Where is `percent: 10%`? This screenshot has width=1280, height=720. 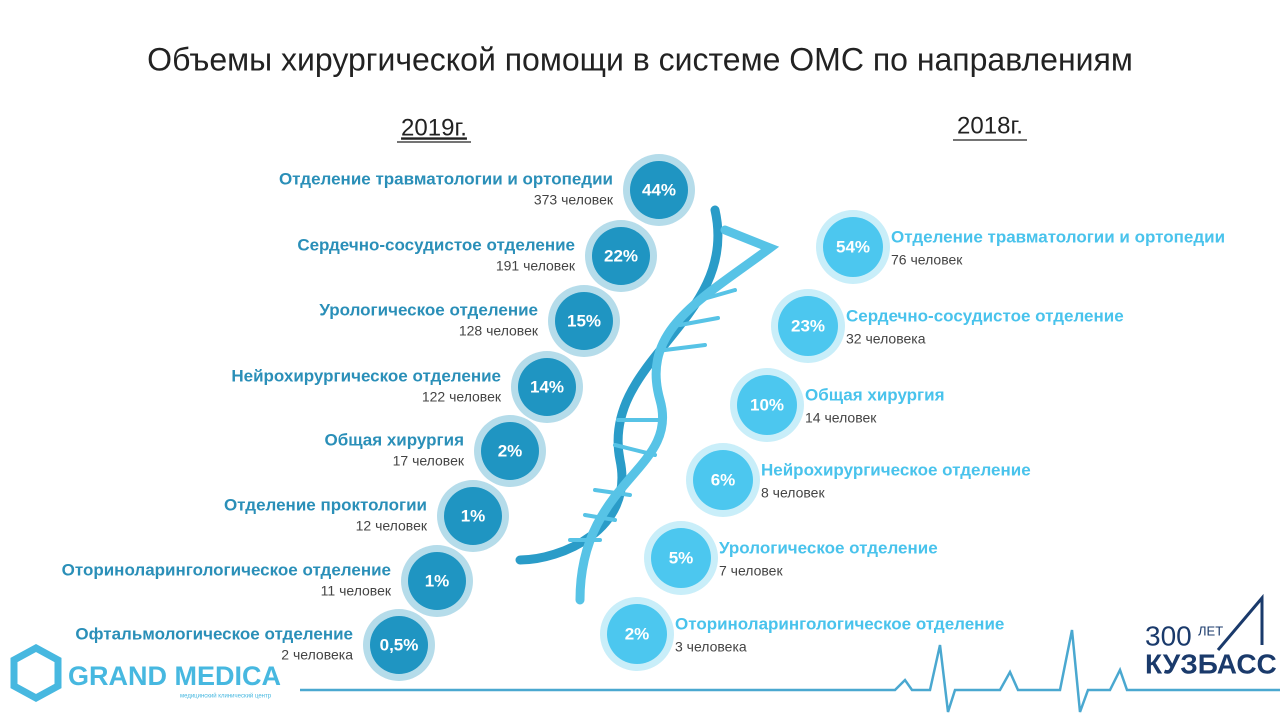 percent: 10% is located at coordinates (767, 404).